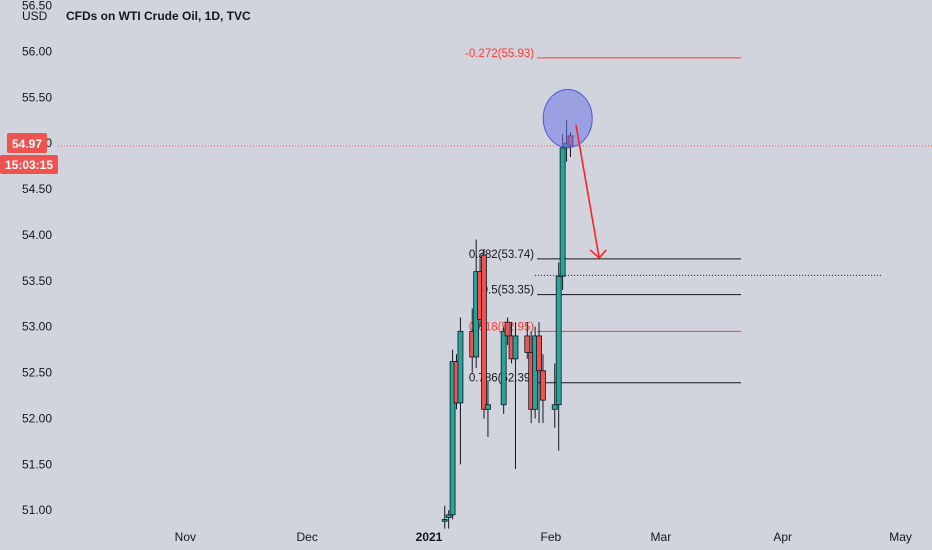  What do you see at coordinates (158, 16) in the screenshot?
I see `chart-title: CFDs on WTI Crude Oil, 1D, TVC` at bounding box center [158, 16].